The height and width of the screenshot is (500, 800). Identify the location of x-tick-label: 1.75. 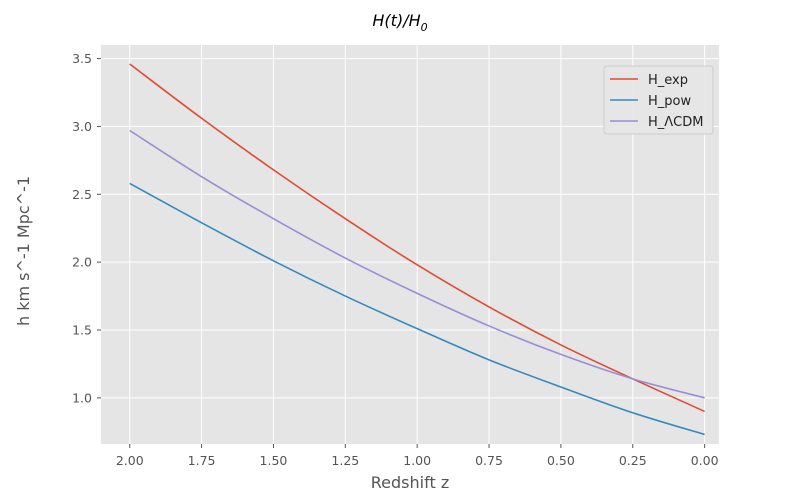
(202, 460).